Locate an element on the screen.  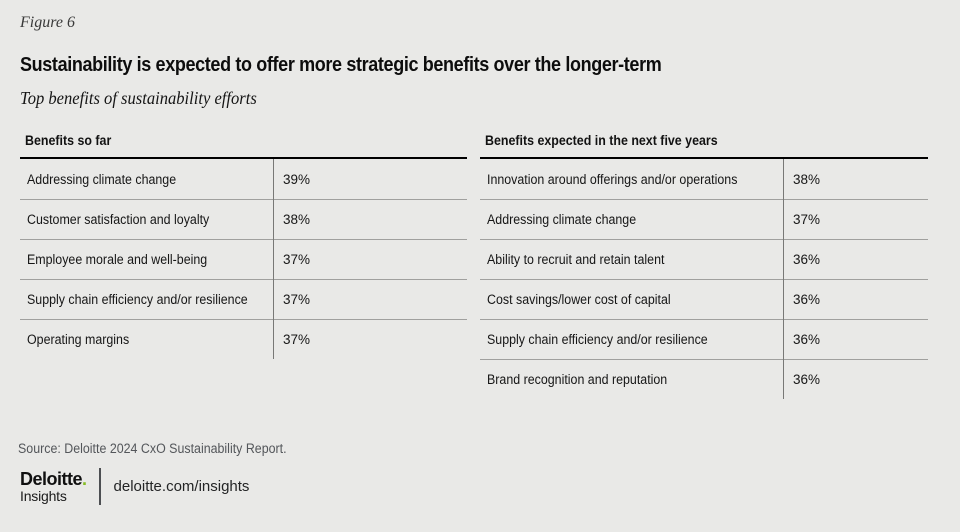
table-header-text: Benefits so far is located at coordinates (68, 140).